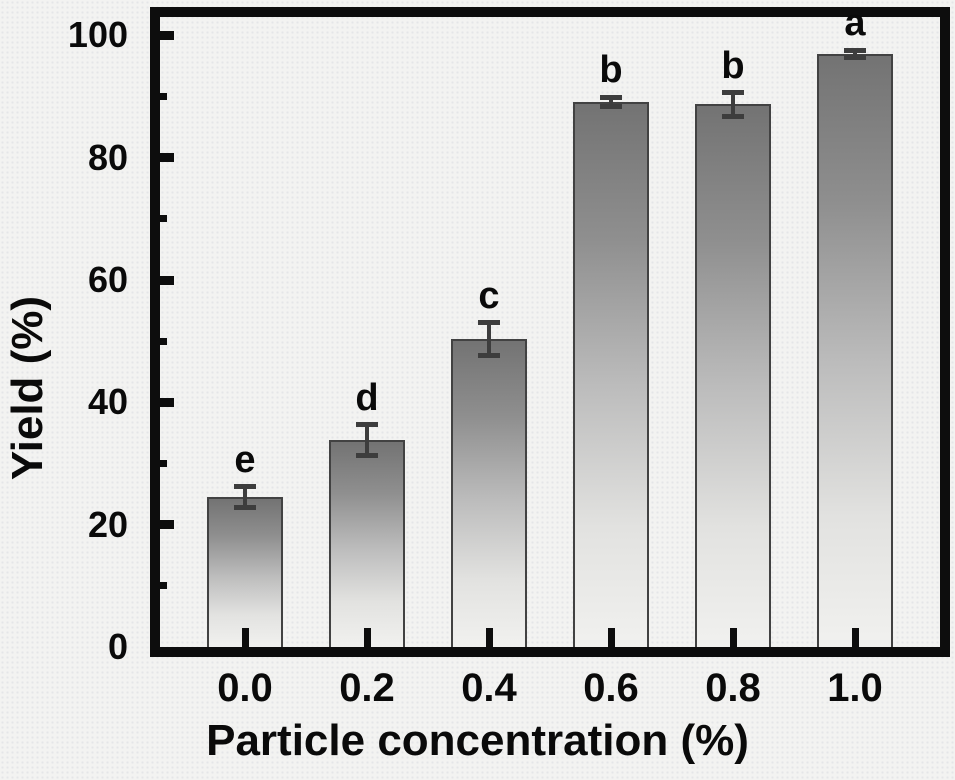 The height and width of the screenshot is (780, 955). I want to click on y-tick-label: 80, so click(107, 157).